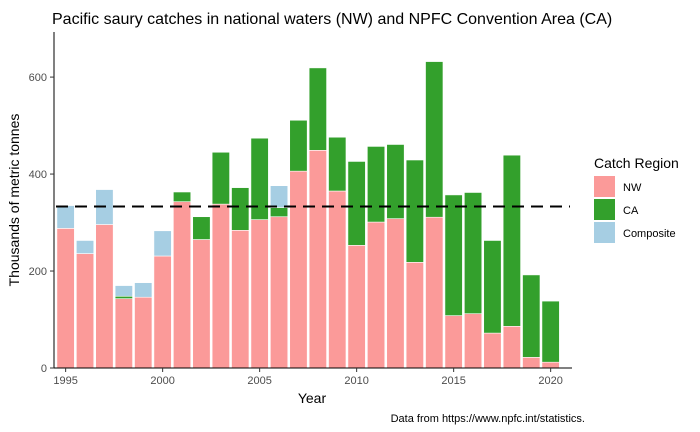 Image resolution: width=700 pixels, height=432 pixels. Describe the element at coordinates (279, 212) in the screenshot. I see `bar-2006-ca` at that location.